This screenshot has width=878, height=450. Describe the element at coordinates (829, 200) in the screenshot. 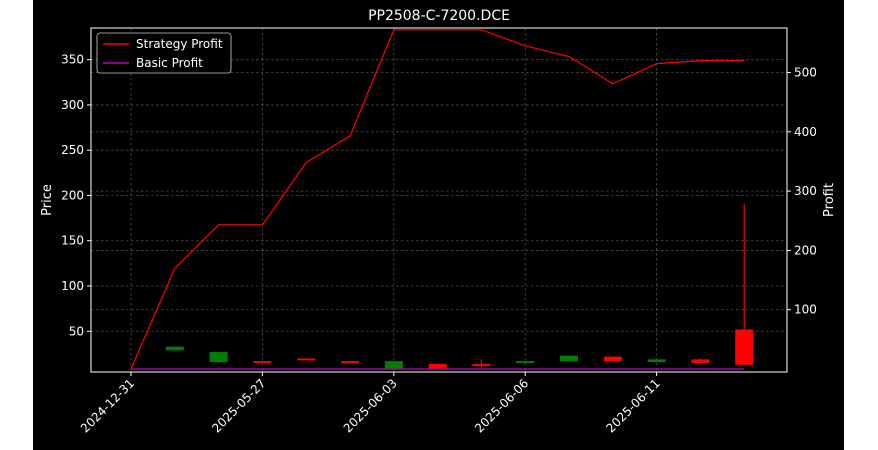

I see `right-axis-label: Profit` at that location.